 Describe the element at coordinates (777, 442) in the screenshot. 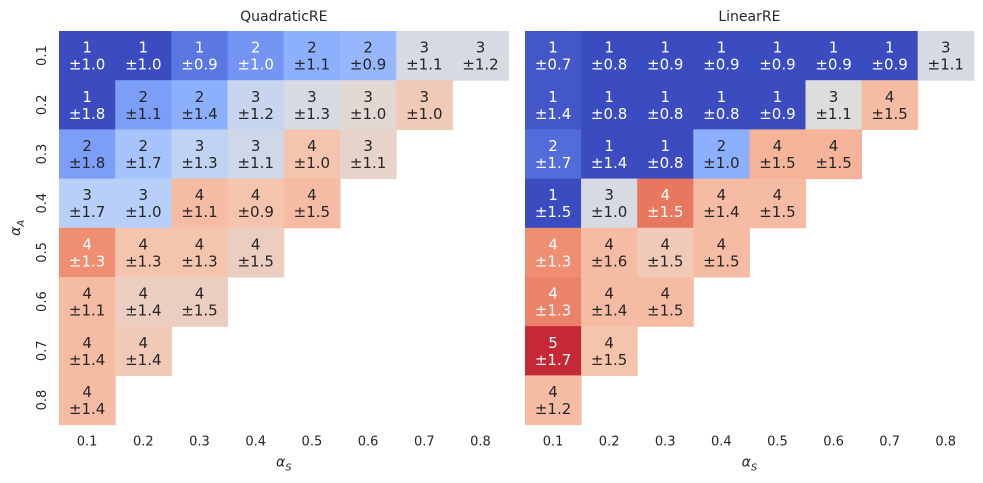

I see `x-tick-label: 0.5` at that location.